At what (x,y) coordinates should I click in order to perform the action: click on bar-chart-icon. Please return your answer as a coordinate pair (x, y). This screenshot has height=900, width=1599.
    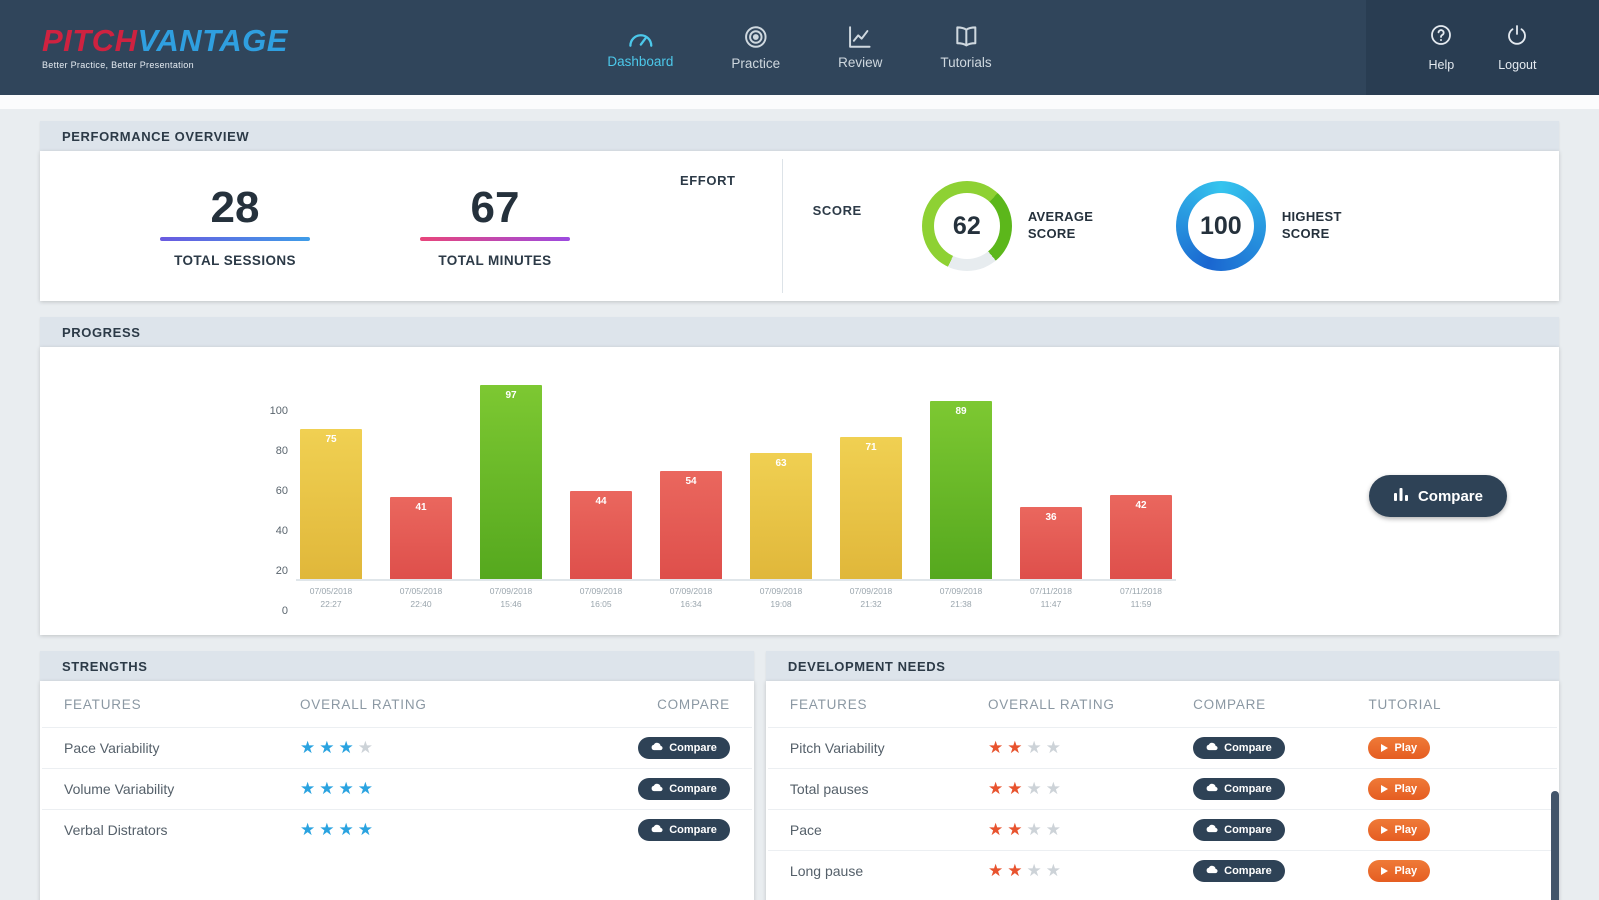
    Looking at the image, I should click on (1401, 496).